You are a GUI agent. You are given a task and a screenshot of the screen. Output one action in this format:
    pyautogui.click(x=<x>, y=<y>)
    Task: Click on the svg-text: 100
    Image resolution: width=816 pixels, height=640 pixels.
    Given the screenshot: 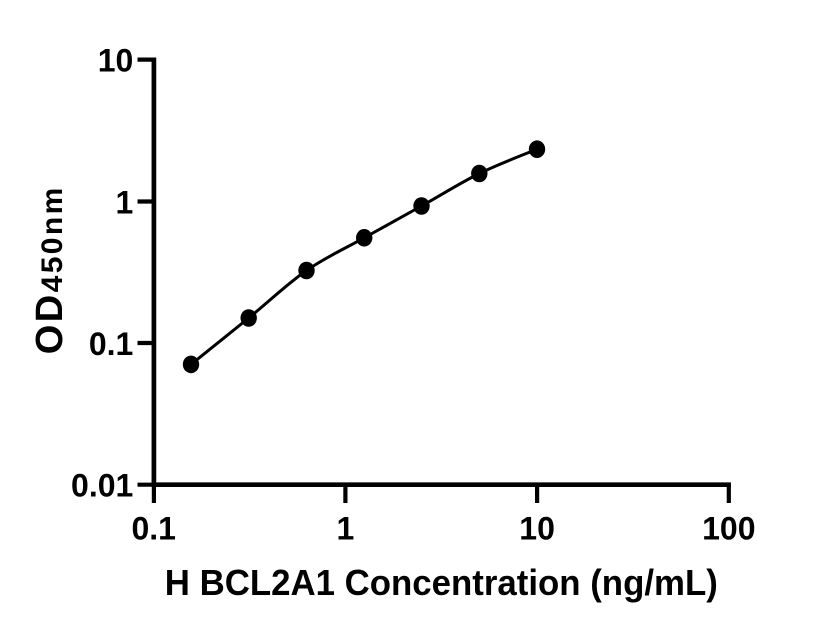 What is the action you would take?
    pyautogui.click(x=728, y=528)
    